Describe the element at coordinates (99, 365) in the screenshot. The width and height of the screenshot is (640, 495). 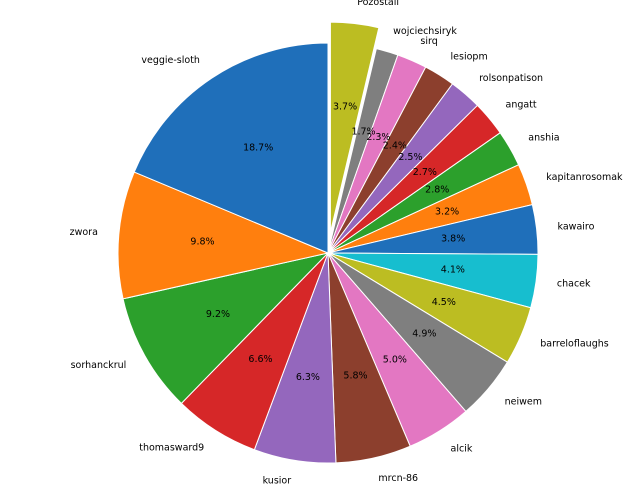
I see `pie-category-label-sorhanckrul: sorhanckrul` at that location.